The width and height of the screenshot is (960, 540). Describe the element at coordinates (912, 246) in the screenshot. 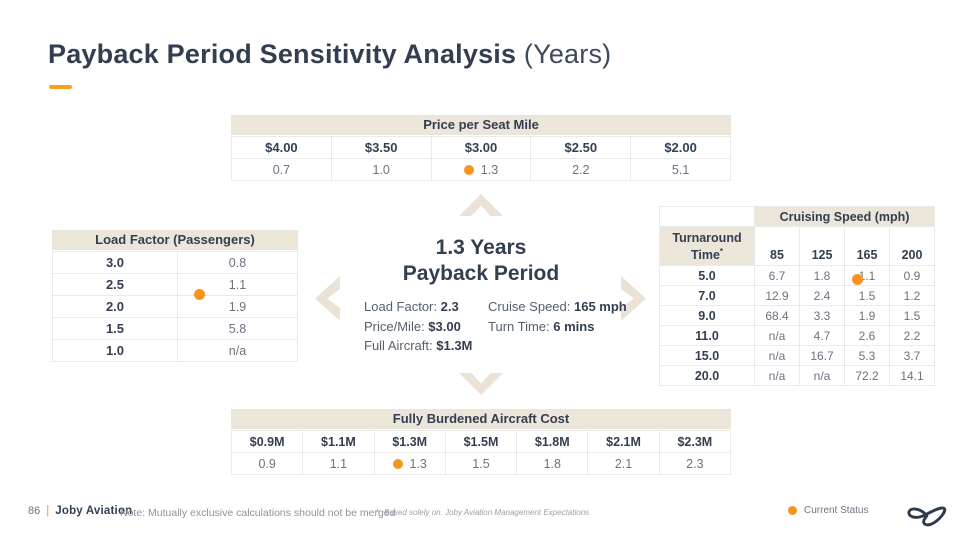

I see `speed-header-cell: 200` at that location.